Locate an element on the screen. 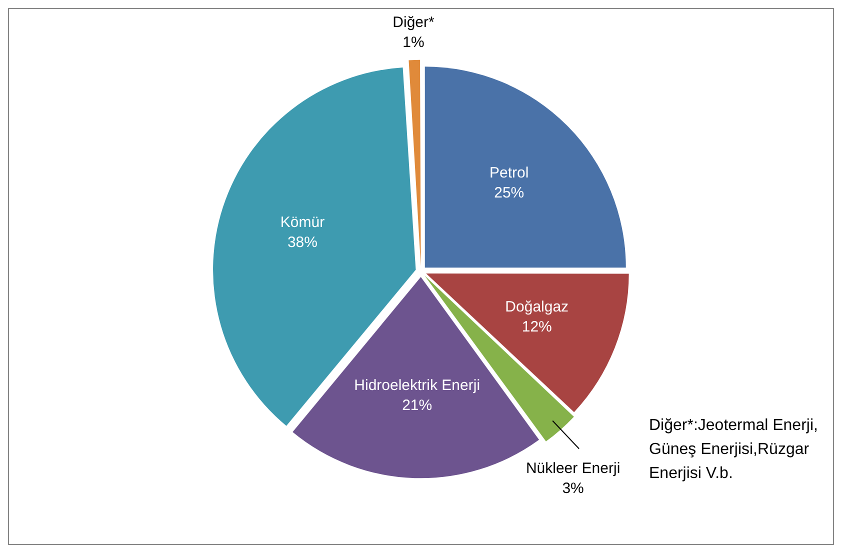 The width and height of the screenshot is (842, 553). slice-label: Diğer* is located at coordinates (413, 22).